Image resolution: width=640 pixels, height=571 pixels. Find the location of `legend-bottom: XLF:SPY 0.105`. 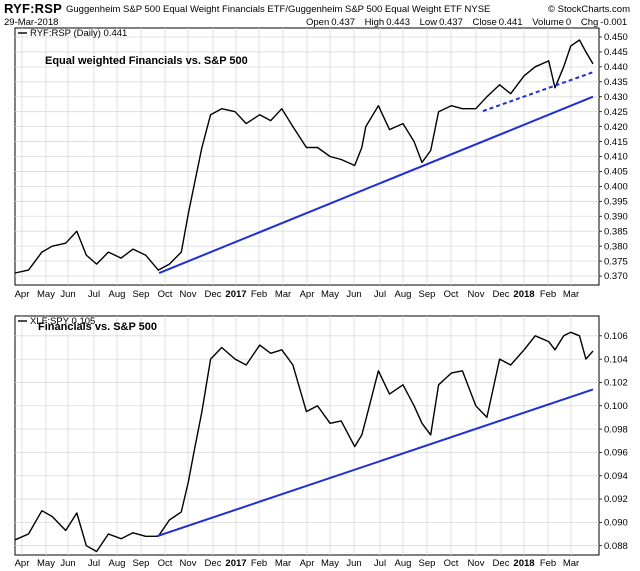

legend-bottom: XLF:SPY 0.105 is located at coordinates (56, 321).